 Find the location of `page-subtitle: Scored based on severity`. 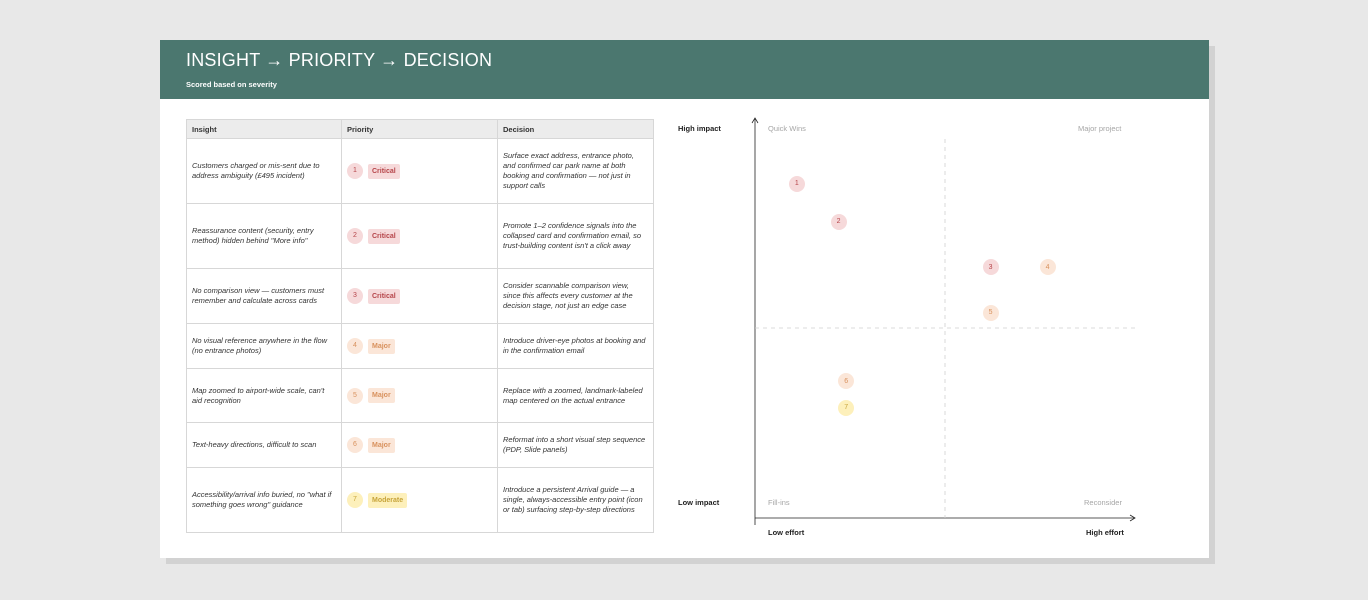

page-subtitle: Scored based on severity is located at coordinates (231, 84).